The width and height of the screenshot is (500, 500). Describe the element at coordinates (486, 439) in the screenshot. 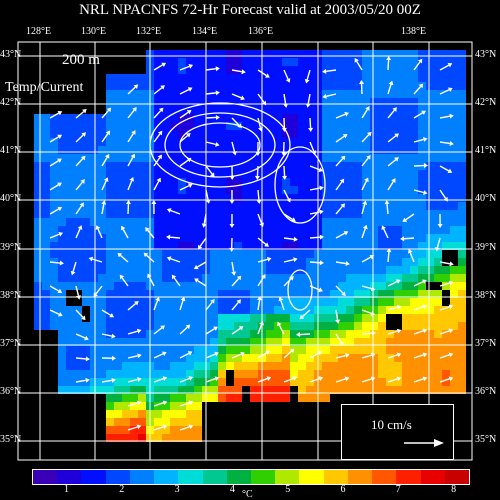

I see `latitude-label: 35°N` at that location.